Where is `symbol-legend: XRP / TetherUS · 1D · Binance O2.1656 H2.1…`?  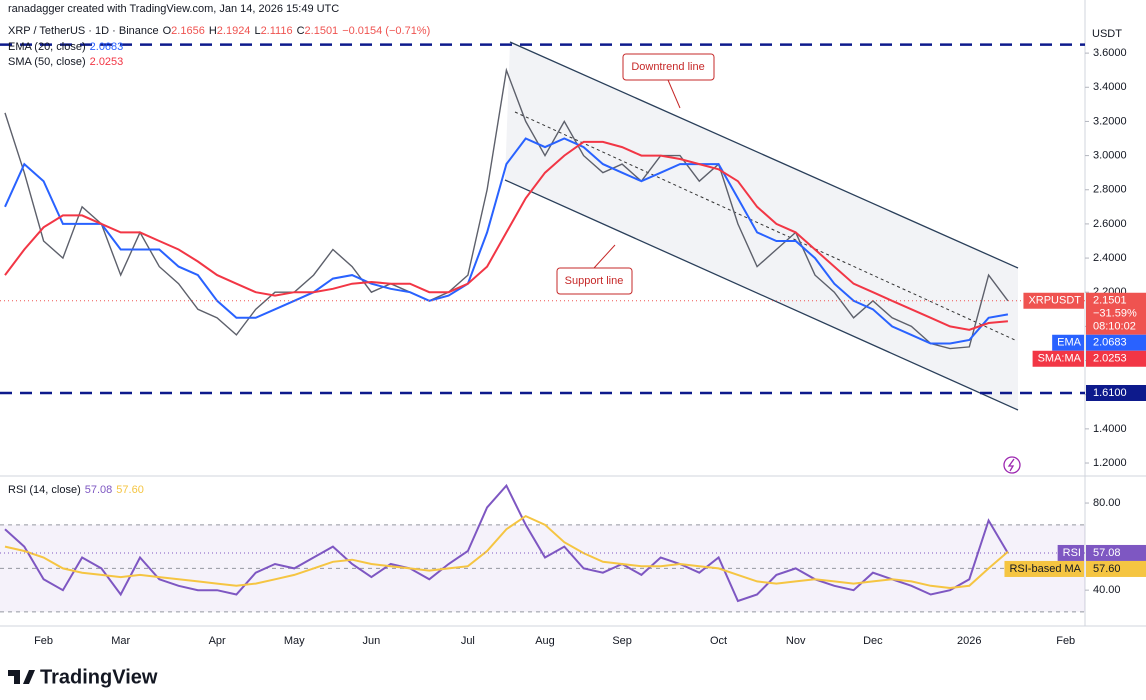
symbol-legend: XRP / TetherUS · 1D · Binance O2.1656 H2.1… is located at coordinates (221, 31).